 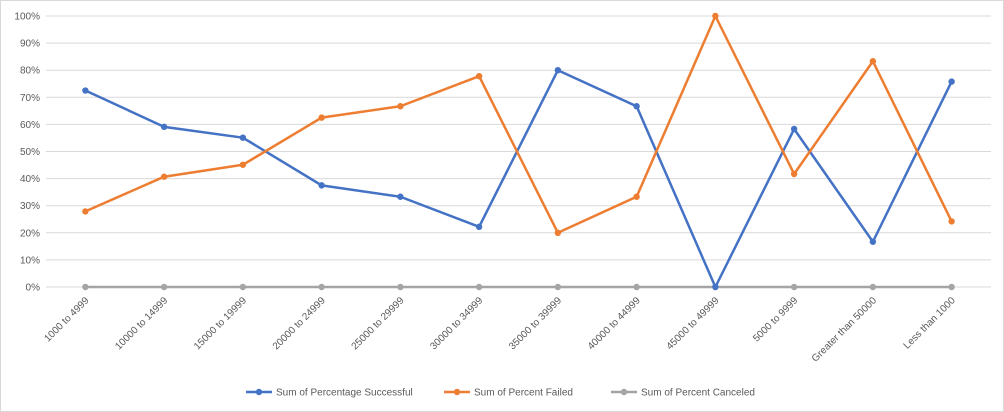 I want to click on x-tick-label: 10000 to 14999, so click(x=141, y=323).